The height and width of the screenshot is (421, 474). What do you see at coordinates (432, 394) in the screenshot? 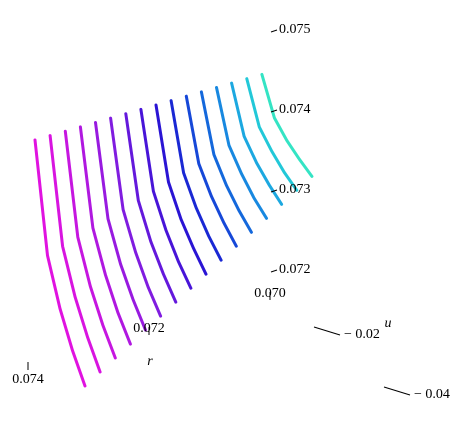
I see `u-tick-label: − 0.04` at bounding box center [432, 394].